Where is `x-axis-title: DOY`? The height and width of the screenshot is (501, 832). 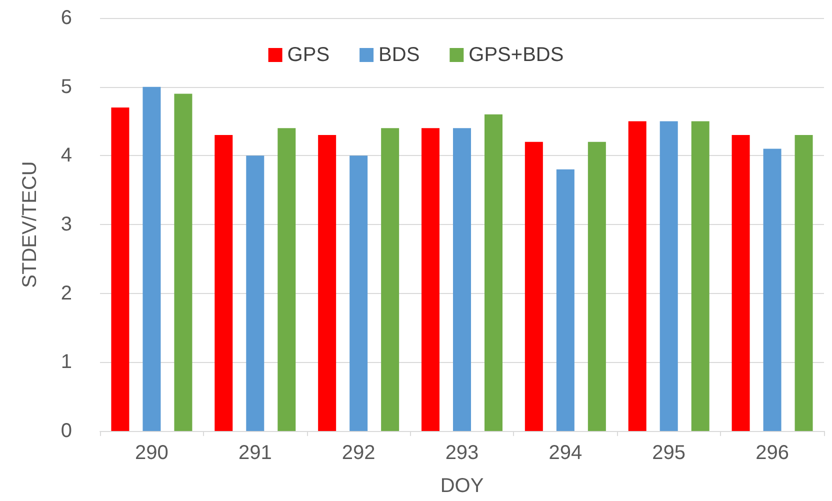
x-axis-title: DOY is located at coordinates (462, 486).